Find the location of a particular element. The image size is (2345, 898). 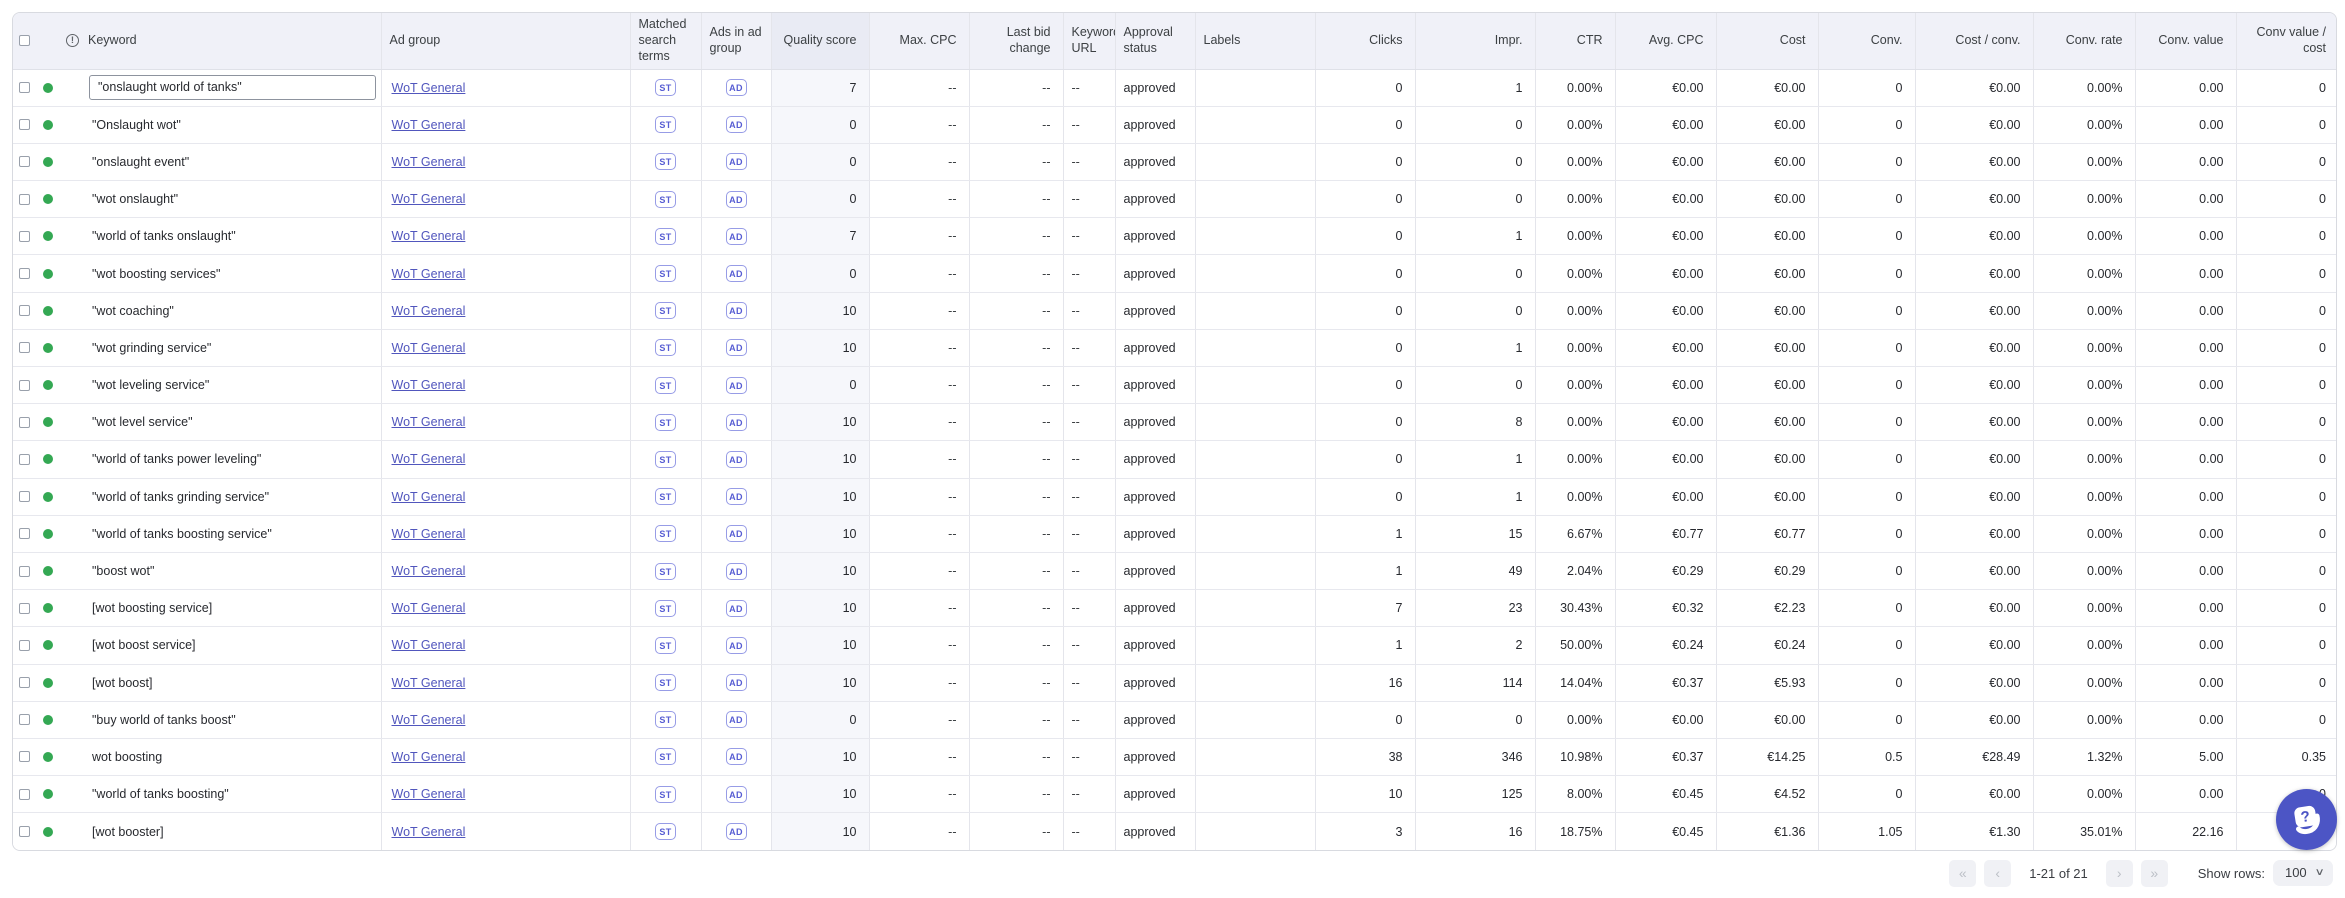

keyword-text: "world of tanks power leveling" is located at coordinates (177, 459).